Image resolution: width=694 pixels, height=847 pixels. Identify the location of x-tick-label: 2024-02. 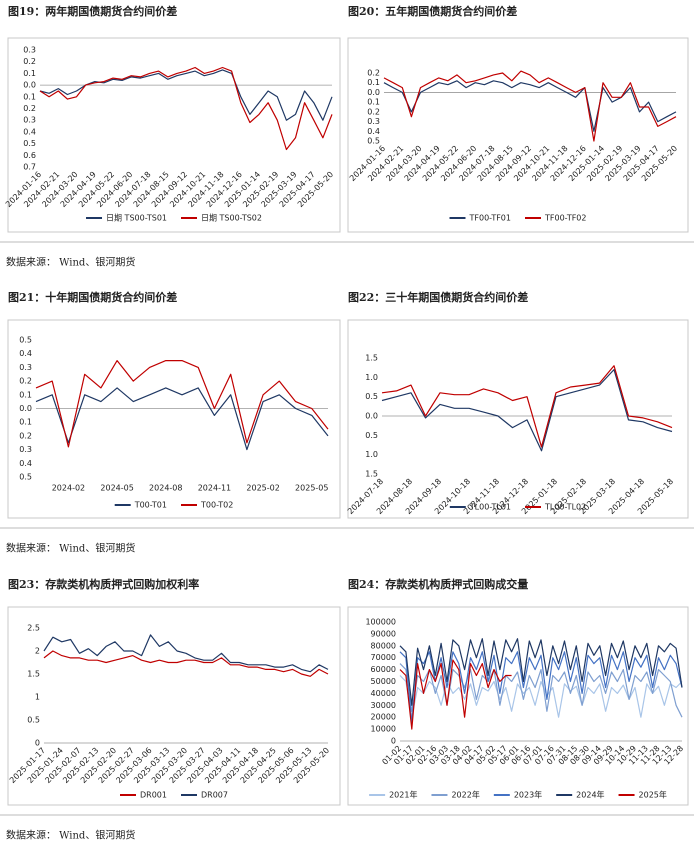
(68, 488).